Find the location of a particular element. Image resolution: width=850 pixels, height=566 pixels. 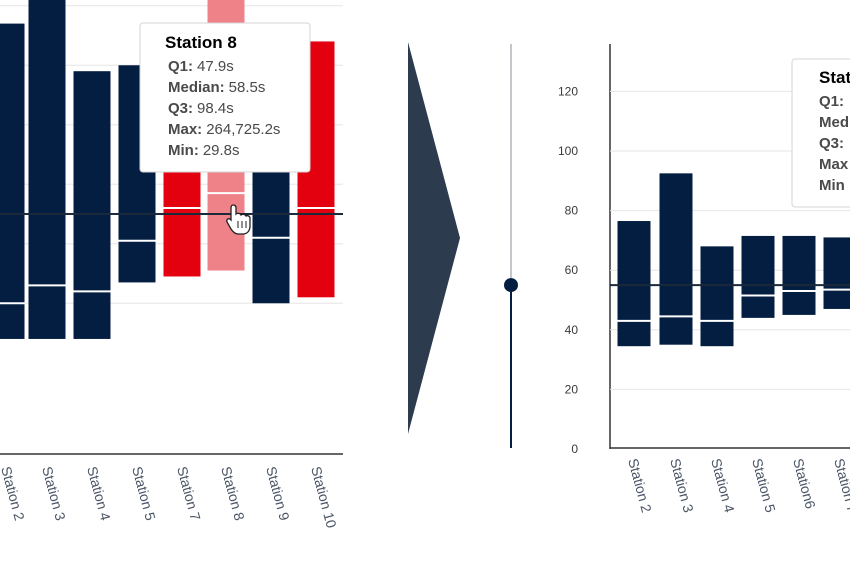

tooltip-row: Max is located at coordinates (834, 164).